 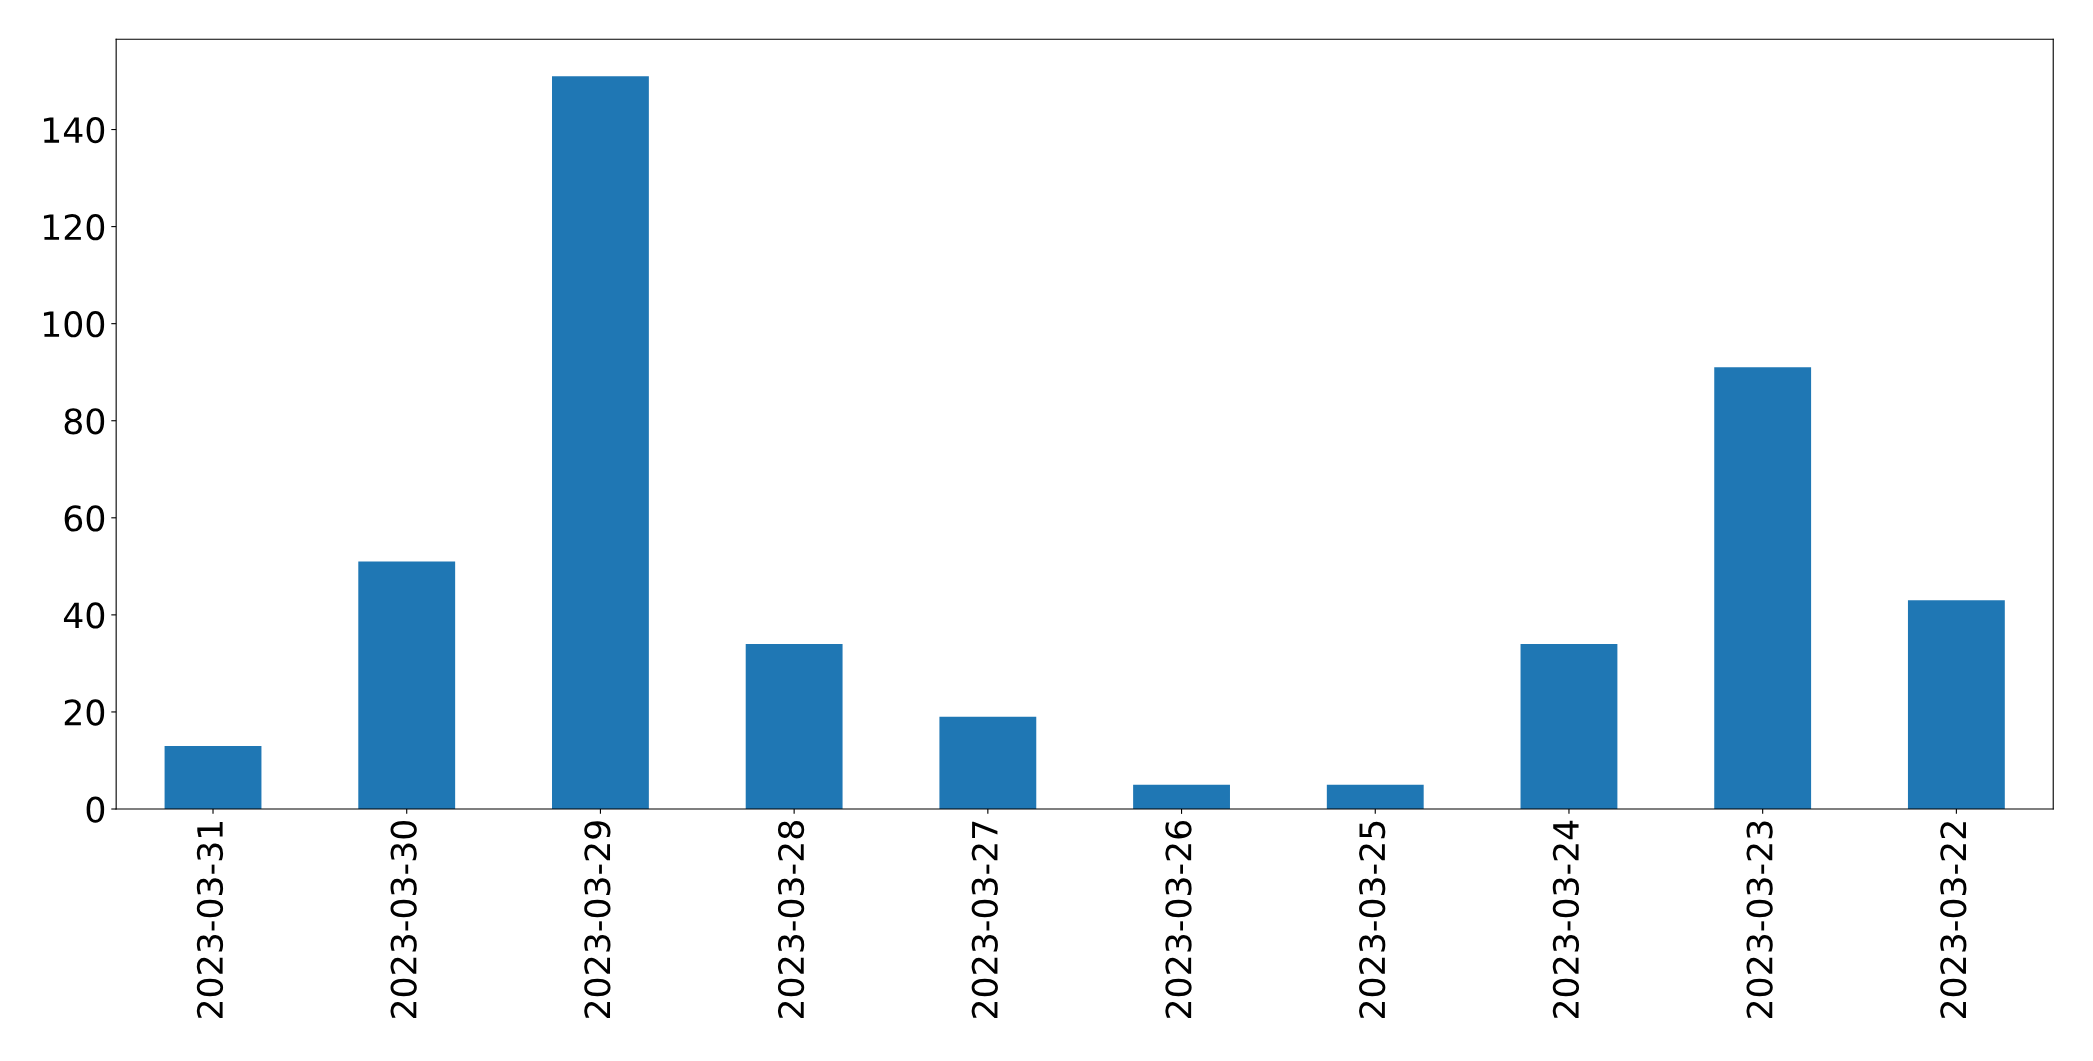 I want to click on y-tick-label: 120, so click(x=74, y=227).